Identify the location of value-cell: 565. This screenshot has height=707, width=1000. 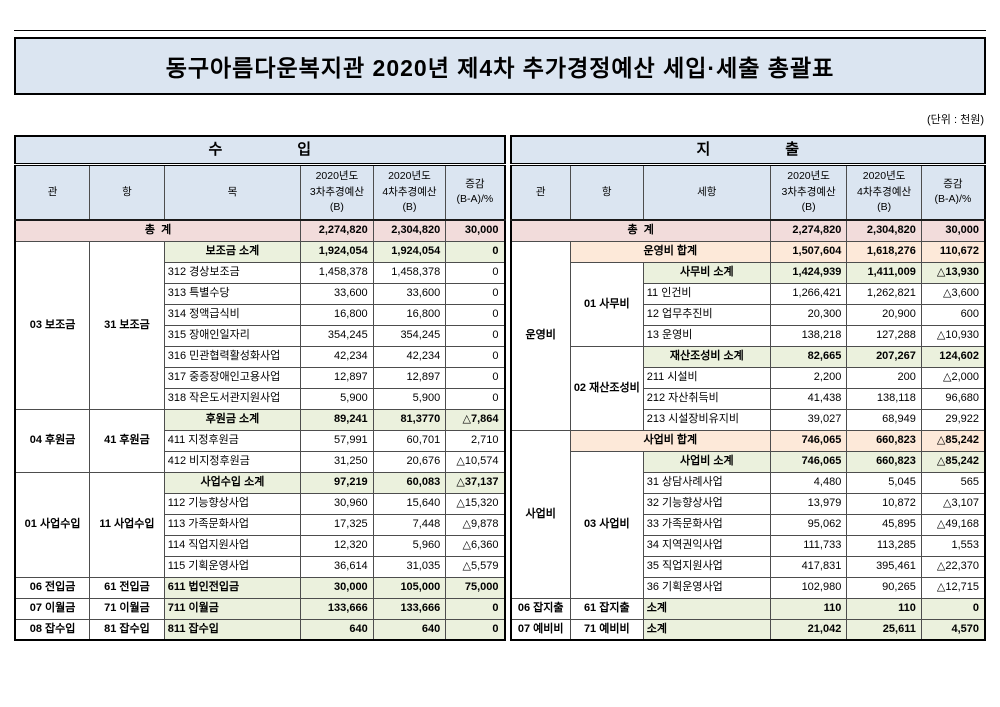
(953, 482).